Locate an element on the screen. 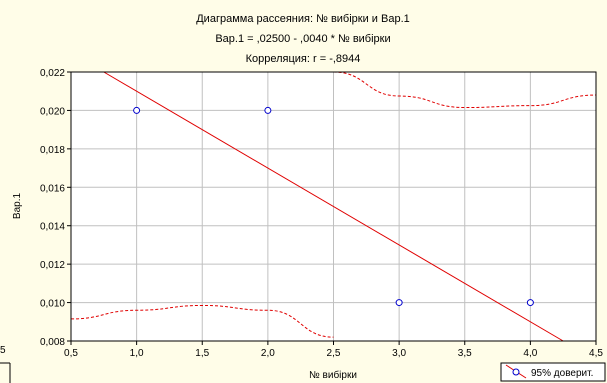 This screenshot has width=607, height=383. x-tick-label: 2,0 is located at coordinates (268, 353).